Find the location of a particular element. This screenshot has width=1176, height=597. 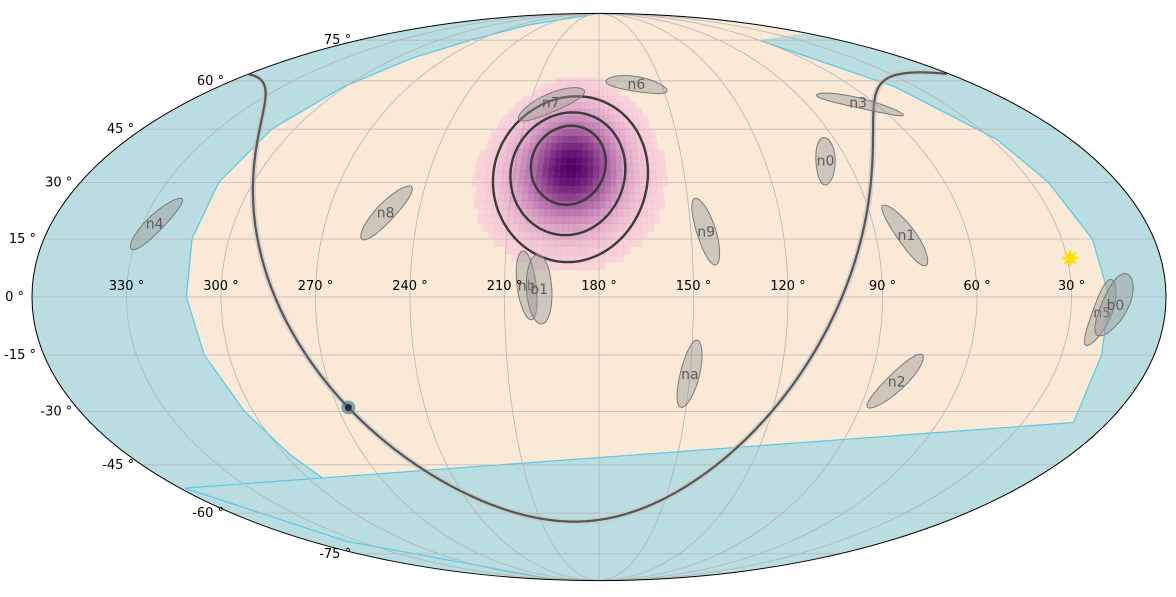

ra-tick-label: 60 ° is located at coordinates (976, 286).